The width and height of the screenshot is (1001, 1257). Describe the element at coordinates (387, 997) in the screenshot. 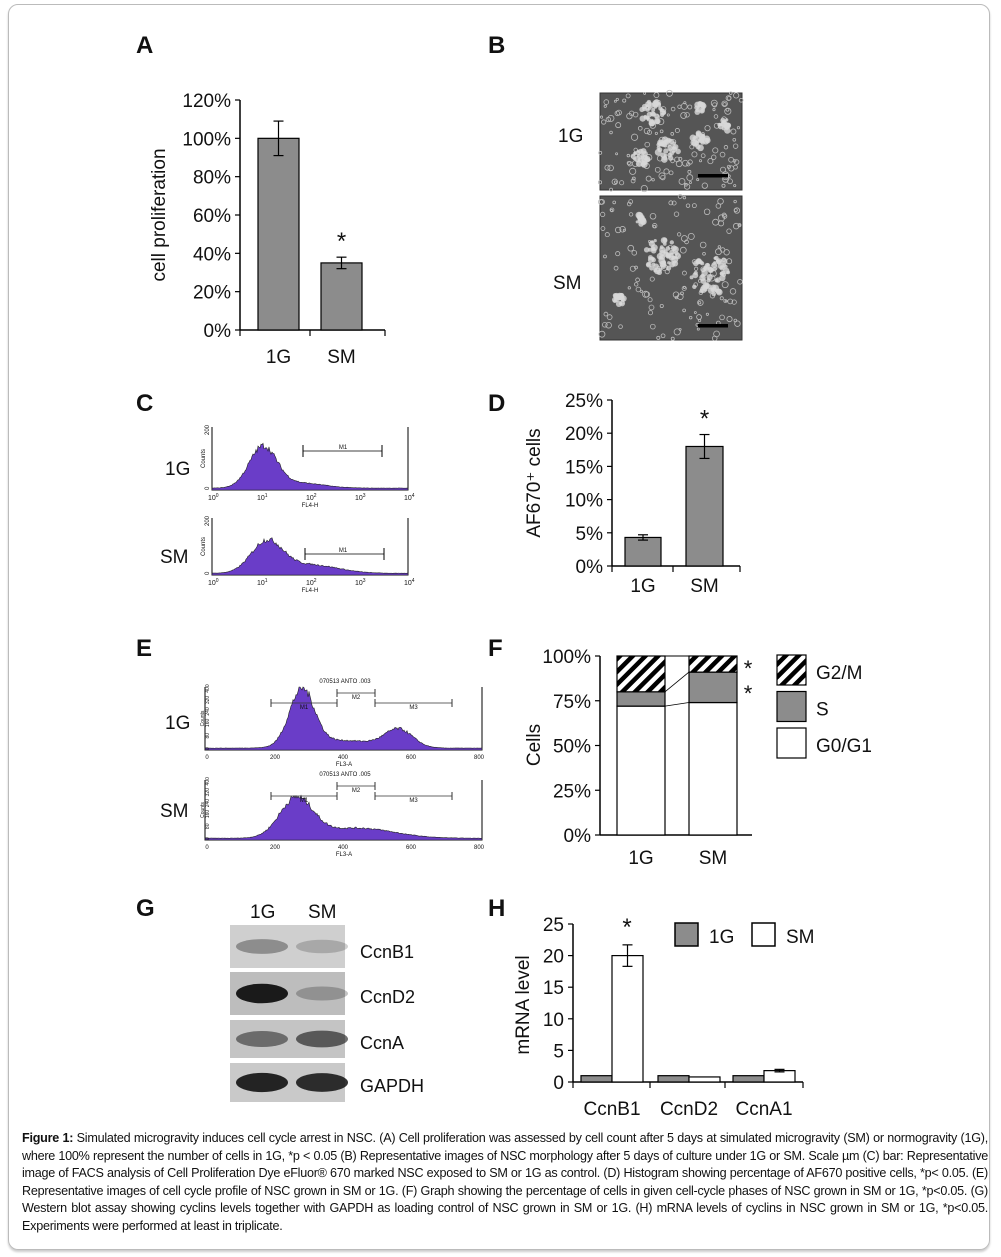

I see `blot-band-ccnd2: CcnD2` at that location.